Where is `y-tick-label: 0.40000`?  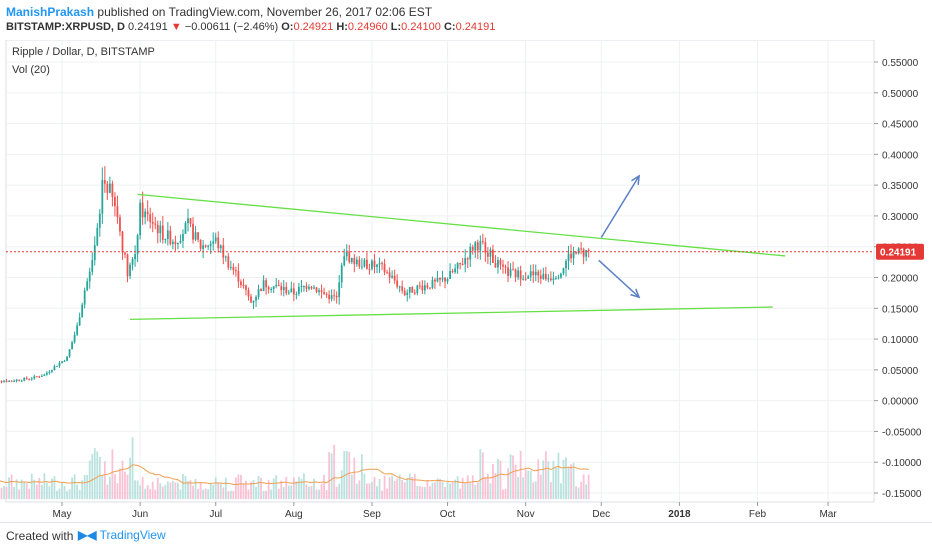 y-tick-label: 0.40000 is located at coordinates (900, 155).